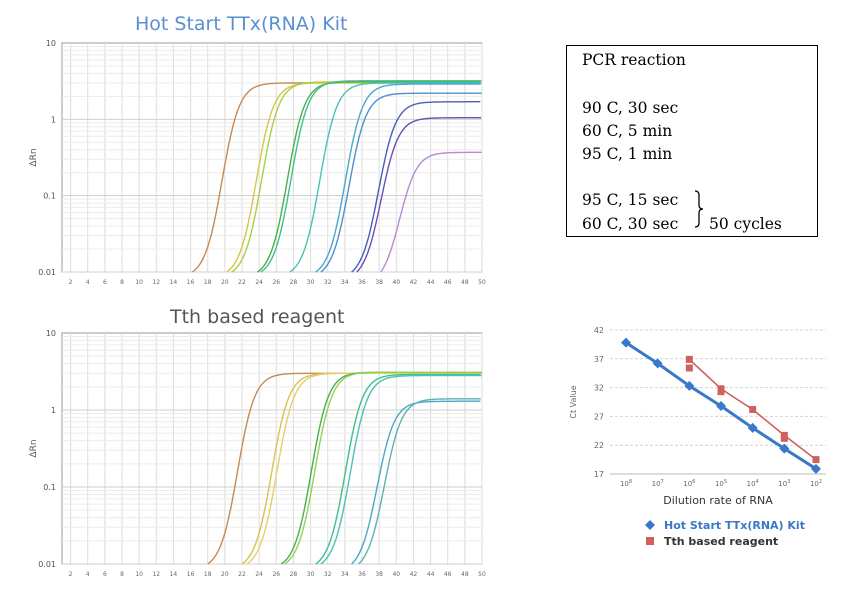 This screenshot has height=601, width=850. What do you see at coordinates (174, 574) in the screenshot?
I see `middle-x-tick-label: 14` at bounding box center [174, 574].